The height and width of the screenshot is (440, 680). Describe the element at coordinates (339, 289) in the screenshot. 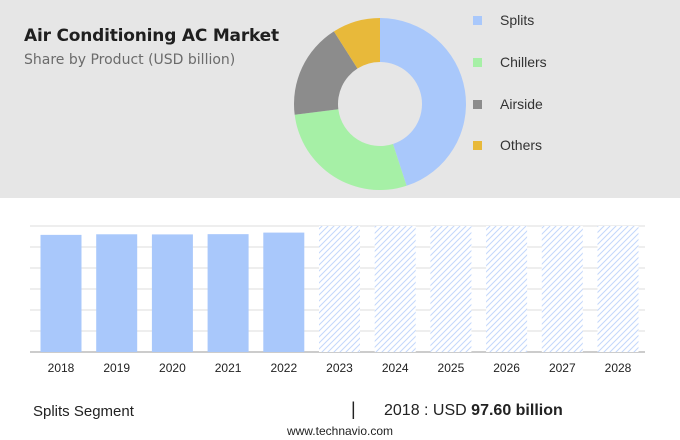

I see `forecast-bar-2023` at that location.